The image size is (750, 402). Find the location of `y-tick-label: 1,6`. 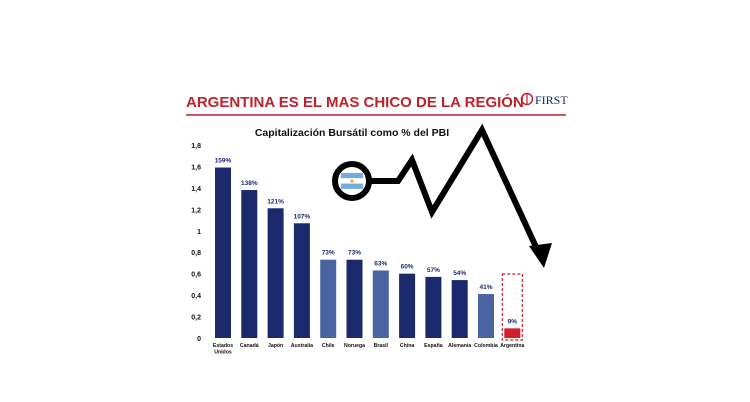

y-tick-label: 1,6 is located at coordinates (196, 167).